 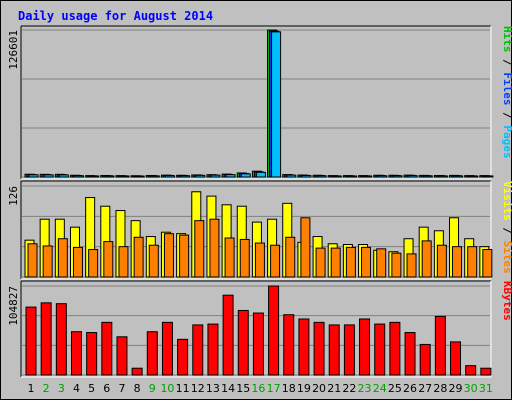 What do you see at coordinates (456, 388) in the screenshot?
I see `x-tick-label: 29` at bounding box center [456, 388].